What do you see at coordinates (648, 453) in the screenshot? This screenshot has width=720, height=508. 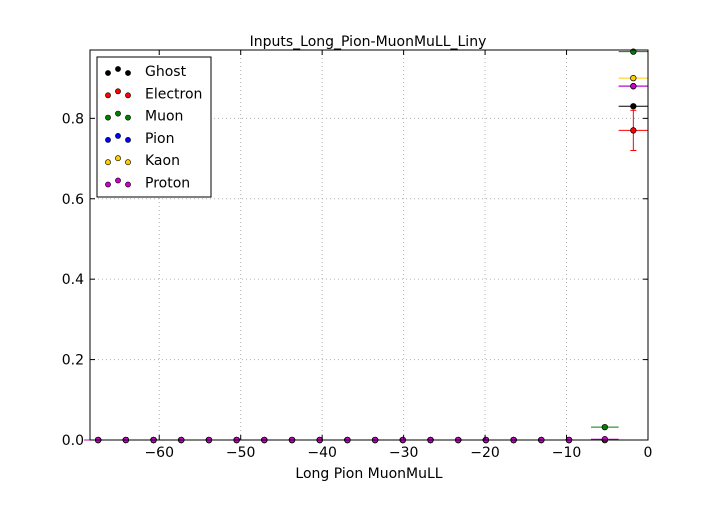 I see `x-tick-label: 0` at bounding box center [648, 453].